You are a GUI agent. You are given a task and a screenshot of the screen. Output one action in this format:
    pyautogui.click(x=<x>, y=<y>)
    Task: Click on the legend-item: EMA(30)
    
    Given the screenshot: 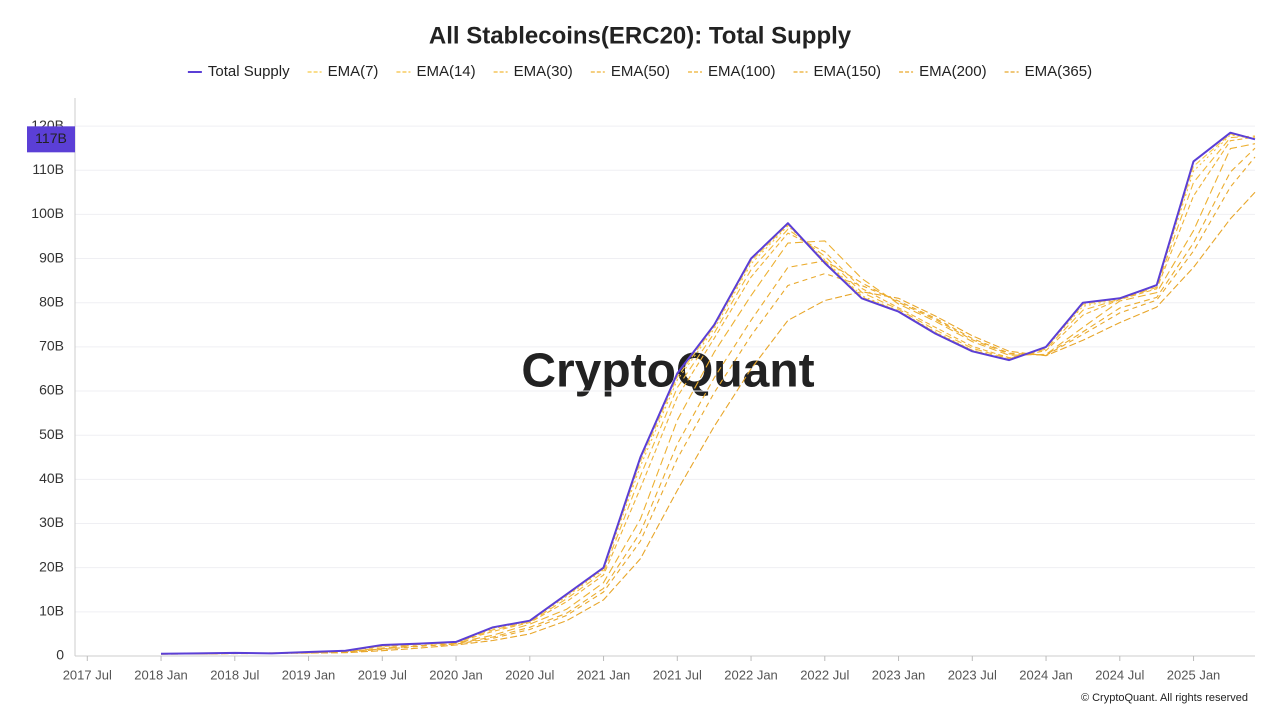 What is the action you would take?
    pyautogui.click(x=533, y=71)
    